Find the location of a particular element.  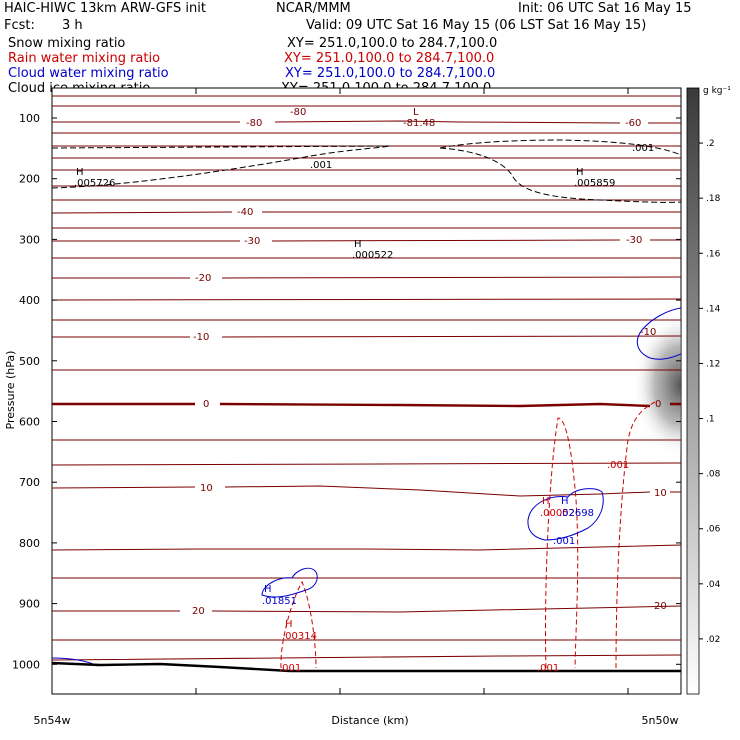

terrain-line is located at coordinates (366, 667).